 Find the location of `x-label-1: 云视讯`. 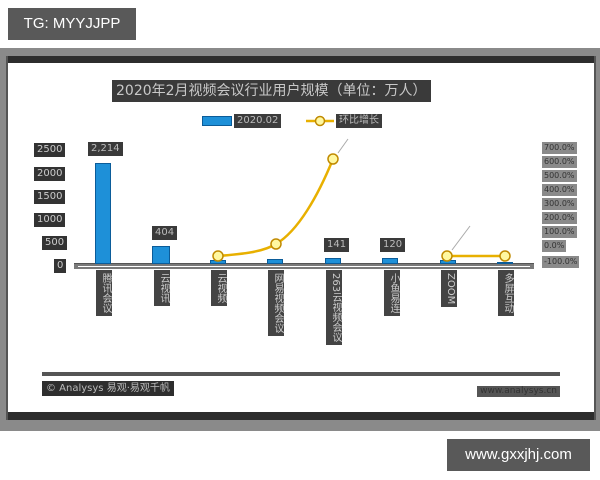

x-label-1: 云视讯 is located at coordinates (162, 288).